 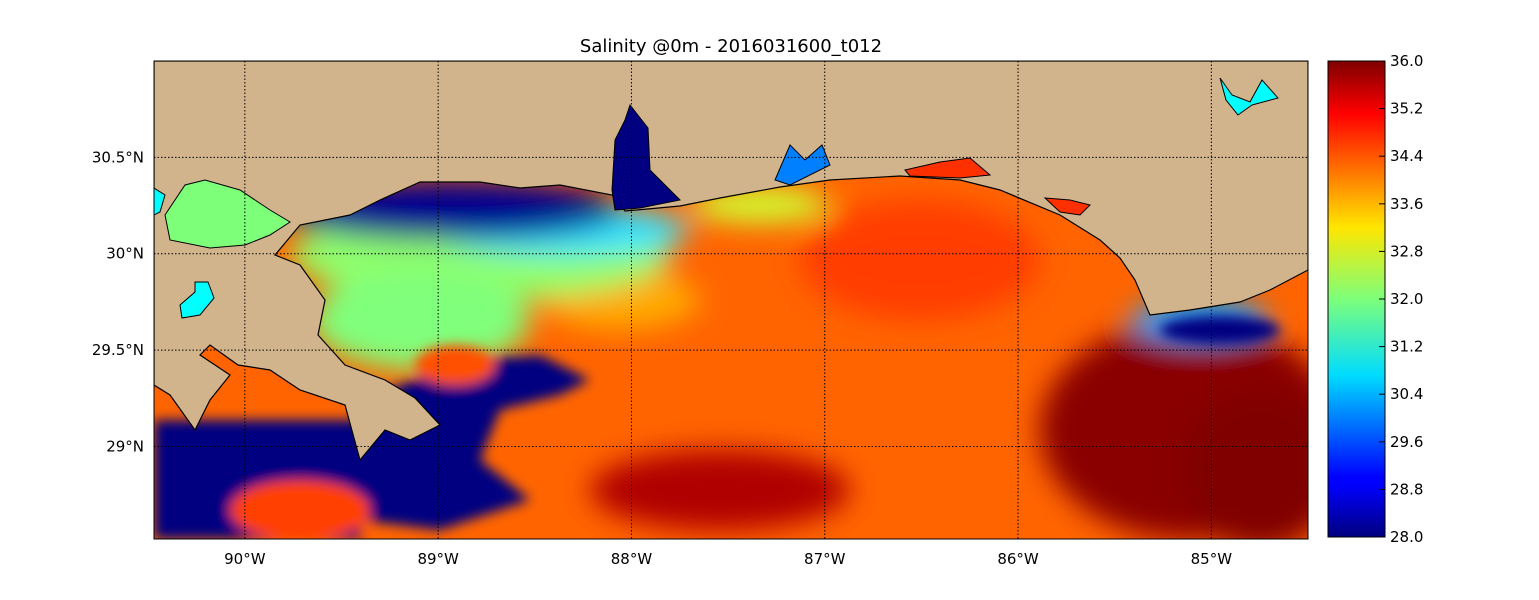 I want to click on x-tick-label: 85°W, so click(x=1212, y=559).